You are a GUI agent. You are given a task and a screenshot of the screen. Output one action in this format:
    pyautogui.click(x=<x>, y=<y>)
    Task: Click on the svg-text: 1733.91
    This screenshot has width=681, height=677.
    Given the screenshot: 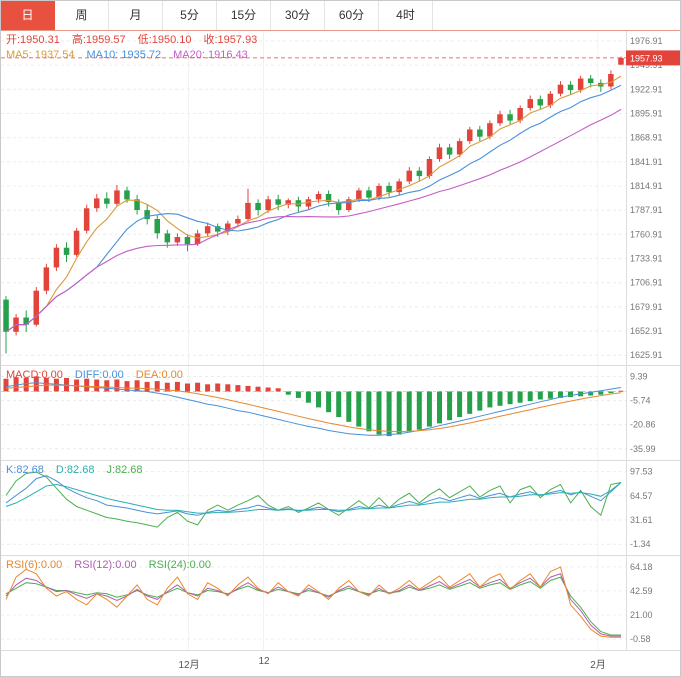 What is the action you would take?
    pyautogui.click(x=646, y=259)
    